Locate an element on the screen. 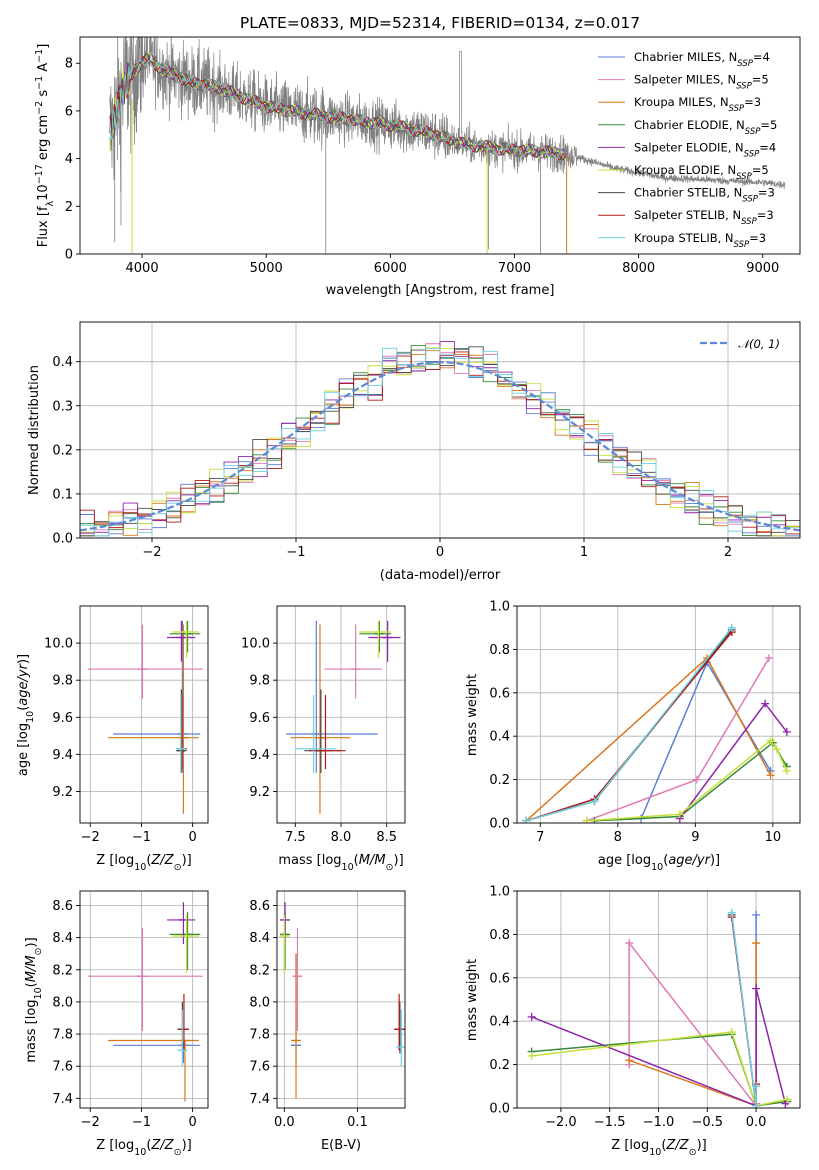  x-tick-label: −2.0 is located at coordinates (561, 1122).